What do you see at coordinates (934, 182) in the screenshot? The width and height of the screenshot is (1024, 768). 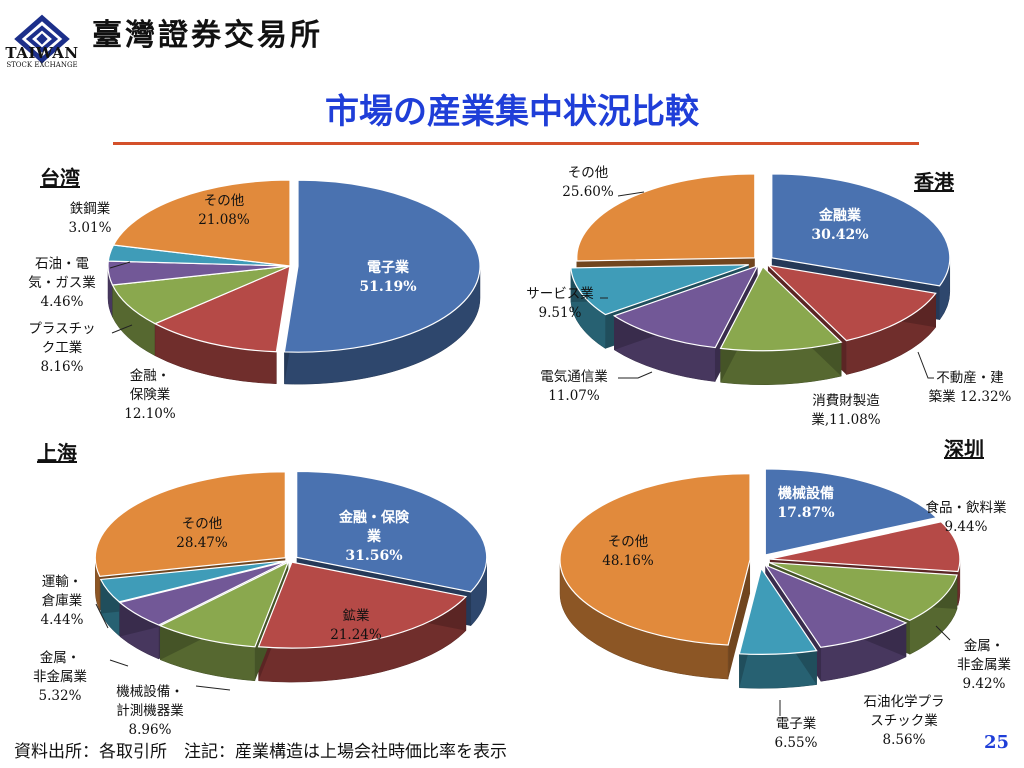 I see `chart-title-hongkong: 香港` at bounding box center [934, 182].